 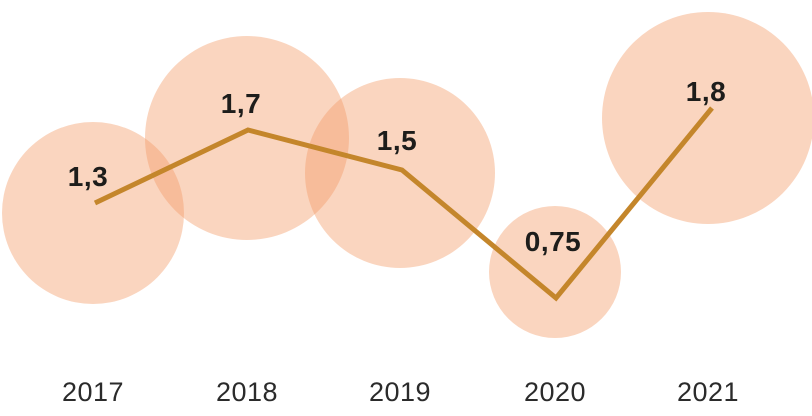 I want to click on value-label-2020: 0,75, so click(x=553, y=241).